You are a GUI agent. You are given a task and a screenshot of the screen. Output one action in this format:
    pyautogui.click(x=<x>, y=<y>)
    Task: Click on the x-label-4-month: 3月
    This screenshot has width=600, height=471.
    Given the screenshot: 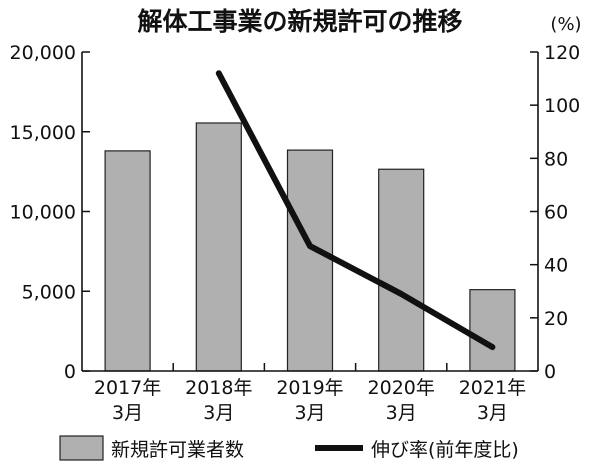 What is the action you would take?
    pyautogui.click(x=401, y=413)
    